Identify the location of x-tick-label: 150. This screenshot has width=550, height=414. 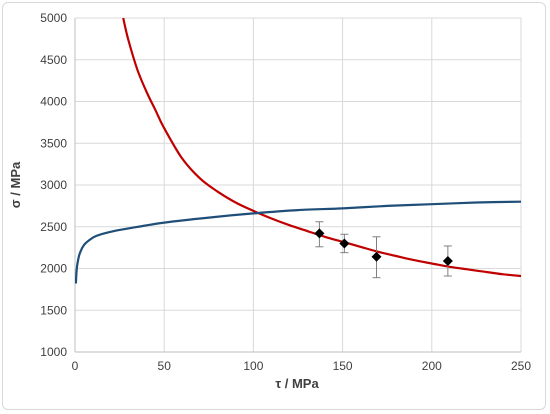
(343, 366).